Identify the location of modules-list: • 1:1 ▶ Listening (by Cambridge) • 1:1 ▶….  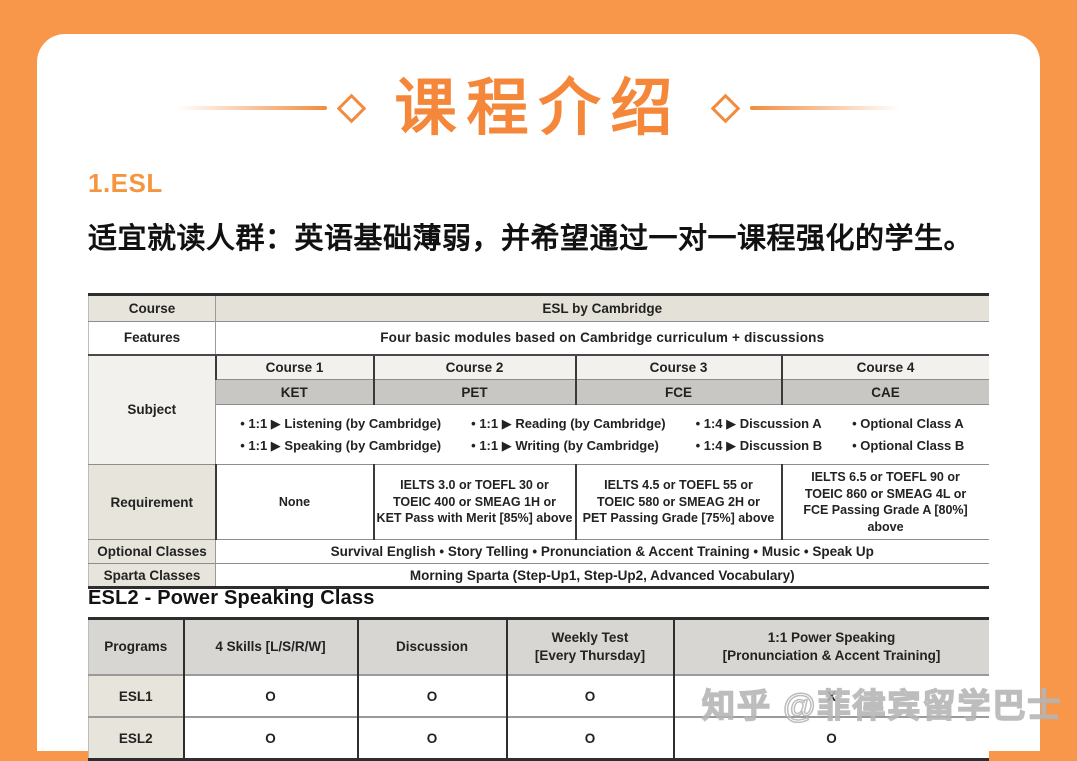
(602, 434).